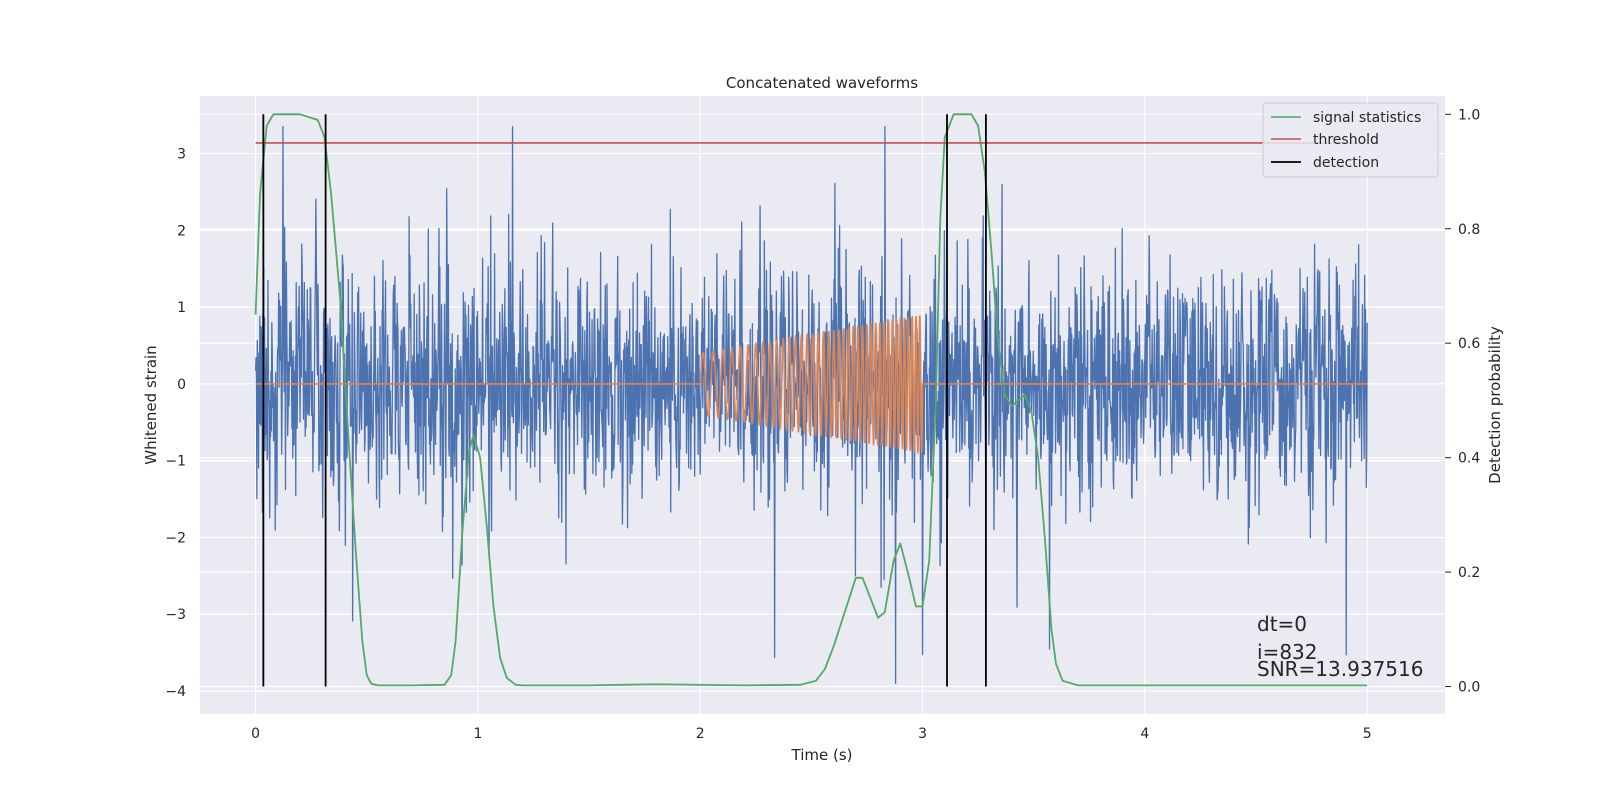 Image resolution: width=1600 pixels, height=800 pixels. Describe the element at coordinates (1462, 401) in the screenshot. I see `y2-axis: 0.0 0.2 0.4 0.6 0.8 1.0` at that location.